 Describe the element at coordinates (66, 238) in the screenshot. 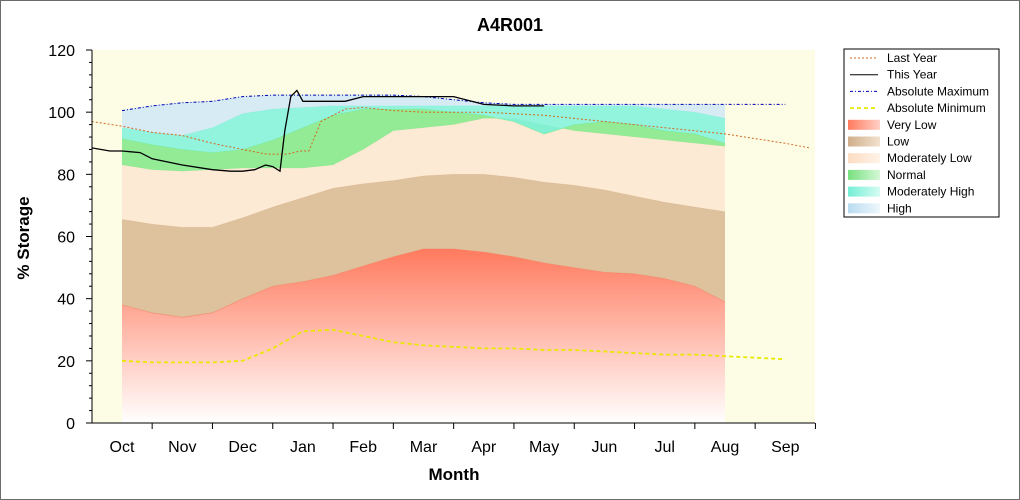

I see `y-tick-label: 60` at that location.